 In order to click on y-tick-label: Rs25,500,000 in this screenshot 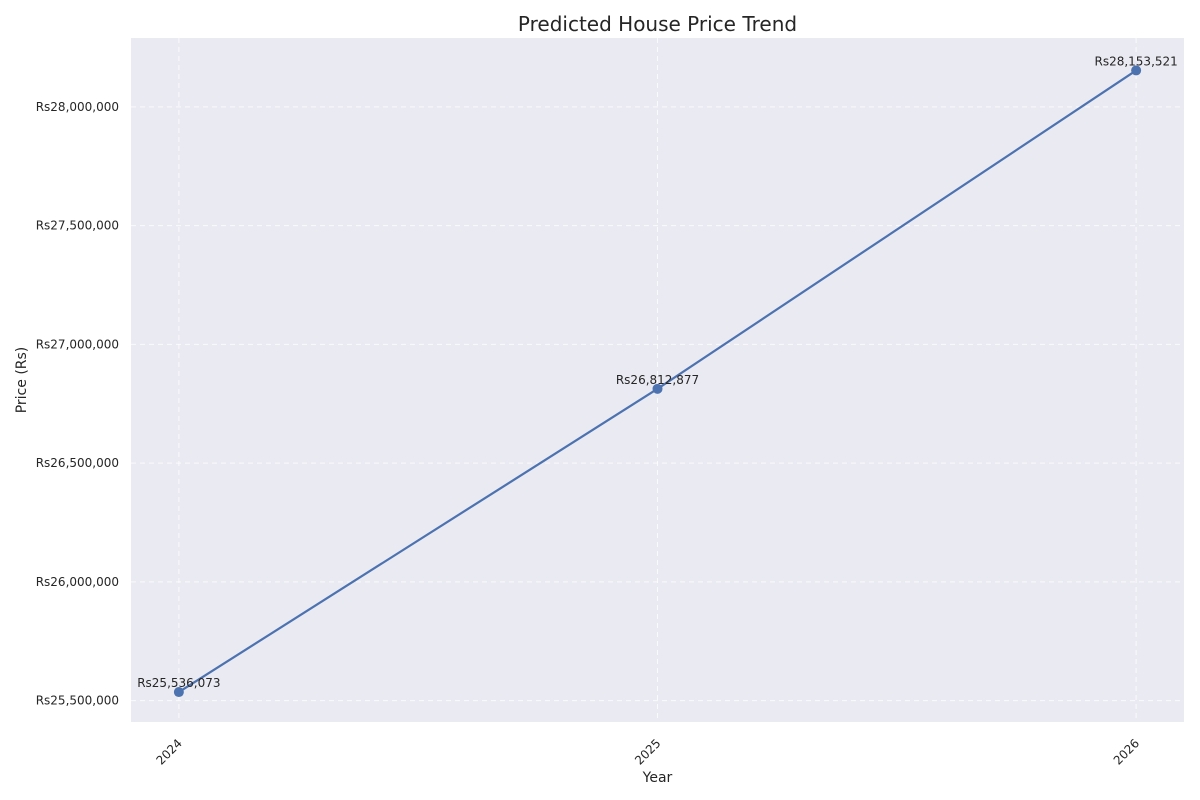, I will do `click(77, 701)`.